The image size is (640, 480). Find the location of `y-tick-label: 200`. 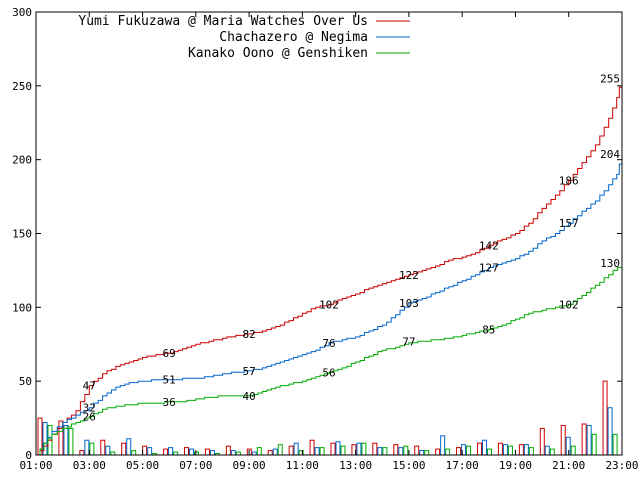

y-tick-label: 200 is located at coordinates (22, 160).